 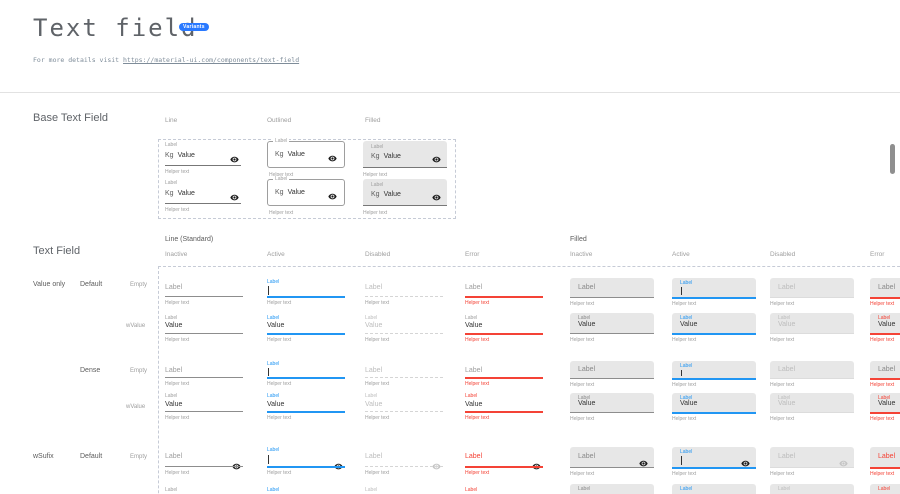 I want to click on scrollbar-thumb, so click(x=892, y=159).